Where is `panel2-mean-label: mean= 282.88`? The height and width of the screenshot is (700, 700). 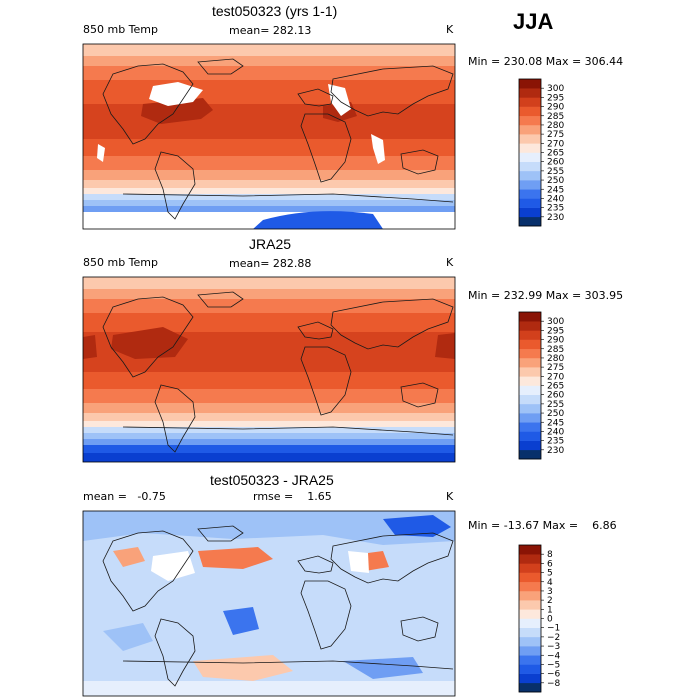 panel2-mean-label: mean= 282.88 is located at coordinates (270, 263).